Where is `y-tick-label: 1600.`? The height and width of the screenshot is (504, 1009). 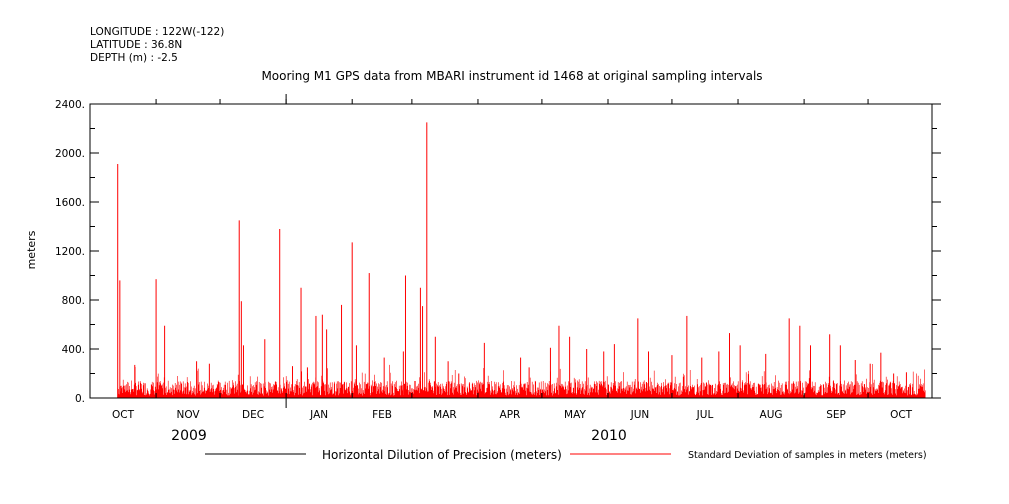
y-tick-label: 1600. is located at coordinates (70, 203).